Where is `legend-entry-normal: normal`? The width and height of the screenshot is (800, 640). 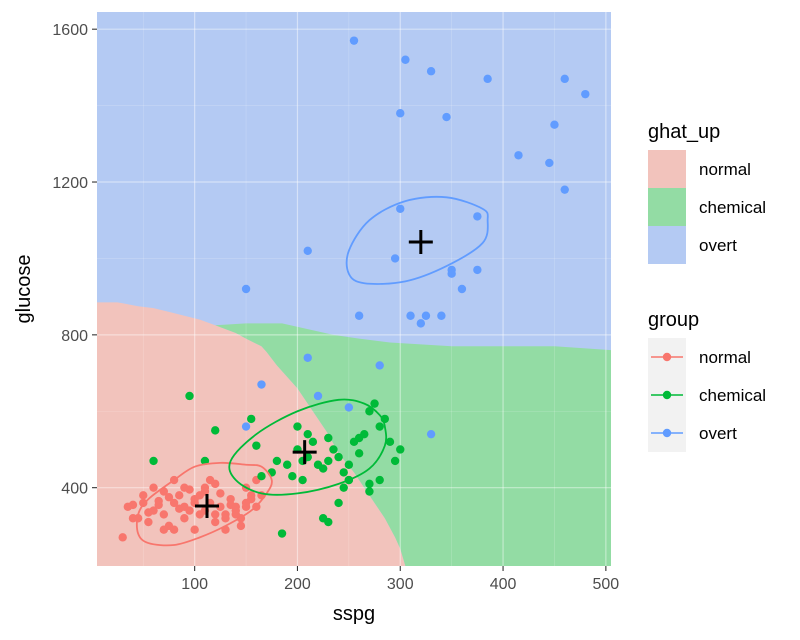 legend-entry-normal: normal is located at coordinates (699, 169).